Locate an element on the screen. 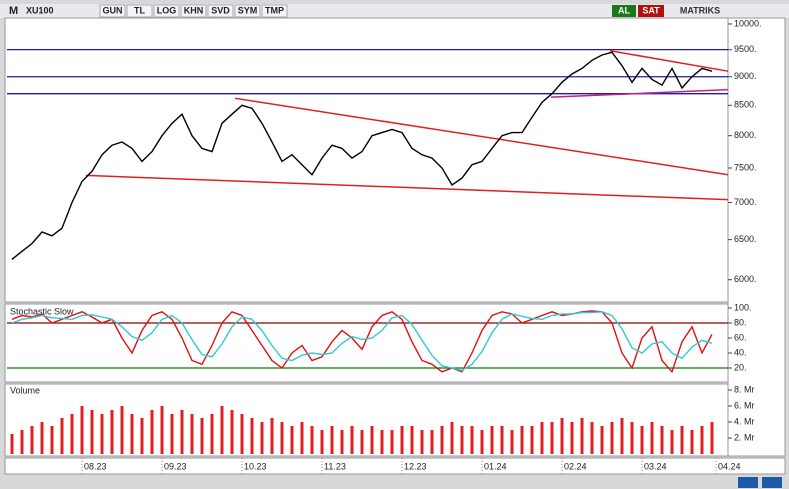 The image size is (789, 489). y-tick-label: 6000. is located at coordinates (745, 279).